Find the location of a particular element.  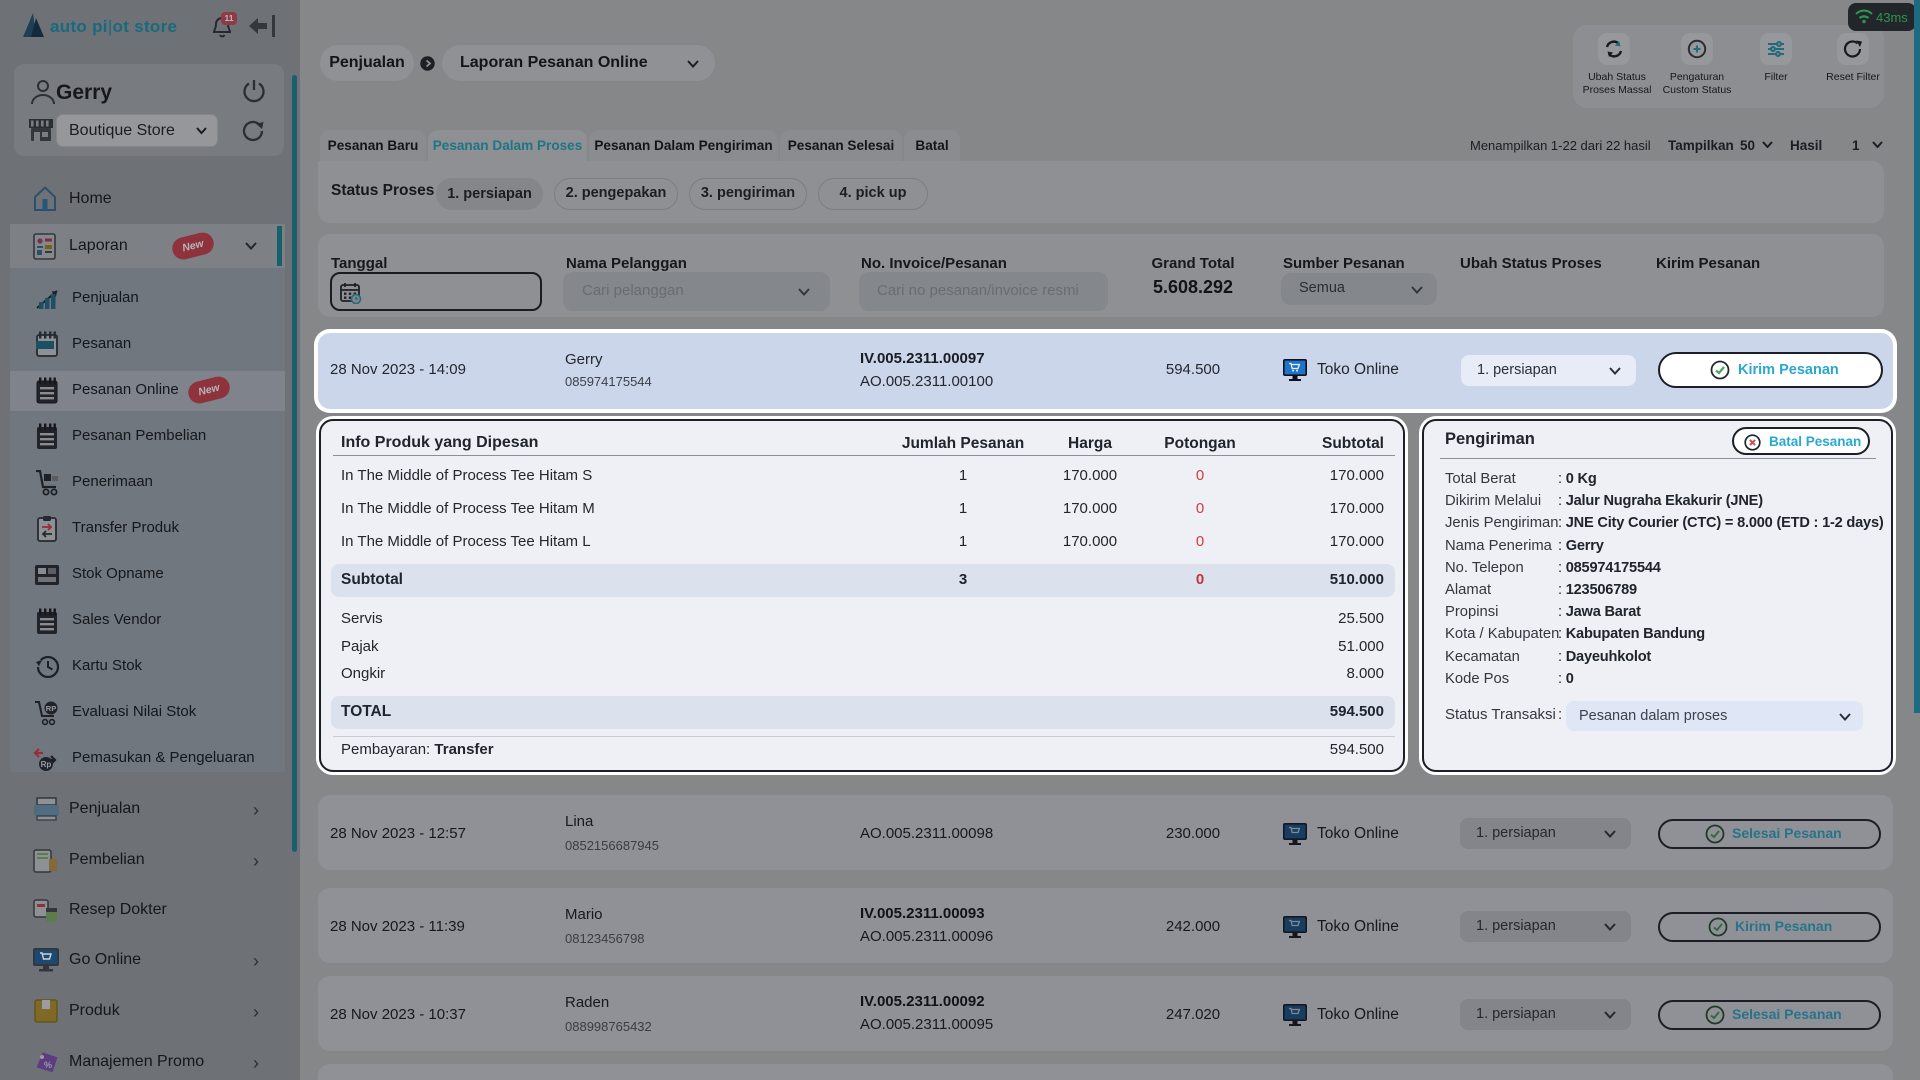

svg-text: RP is located at coordinates (51, 708).